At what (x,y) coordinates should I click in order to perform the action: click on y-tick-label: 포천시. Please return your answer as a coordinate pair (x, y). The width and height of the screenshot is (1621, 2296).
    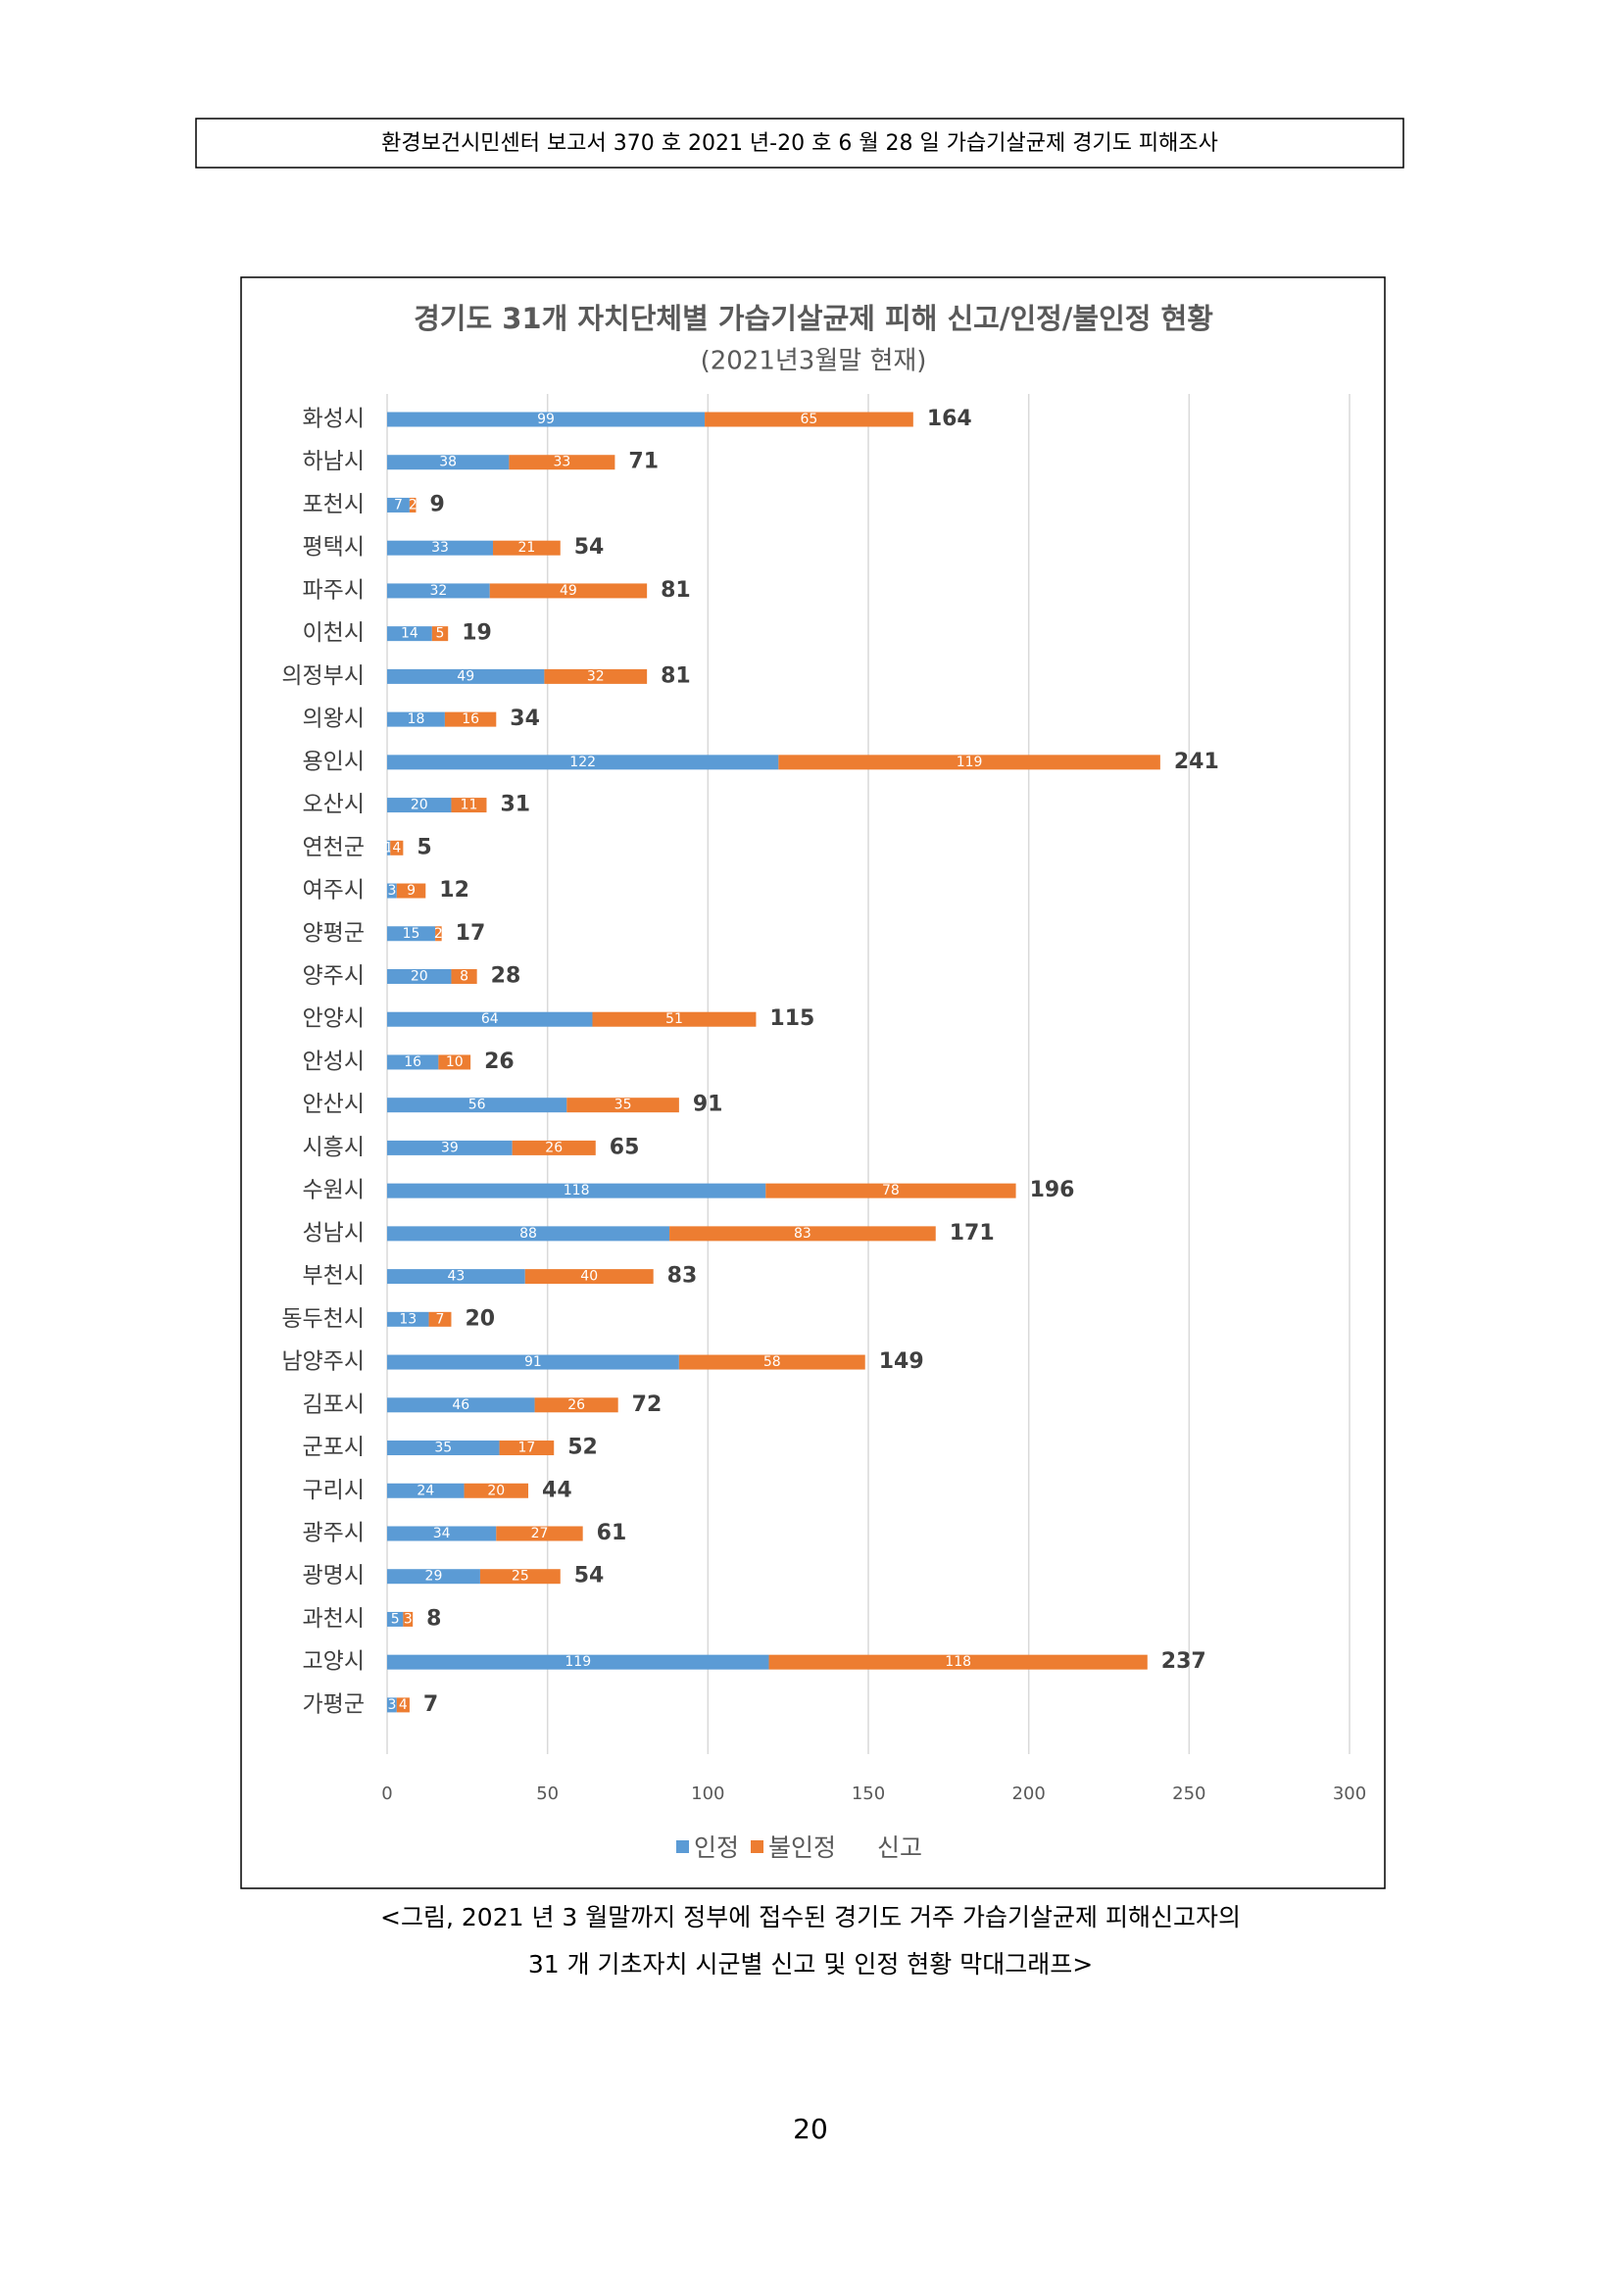
    Looking at the image, I should click on (334, 504).